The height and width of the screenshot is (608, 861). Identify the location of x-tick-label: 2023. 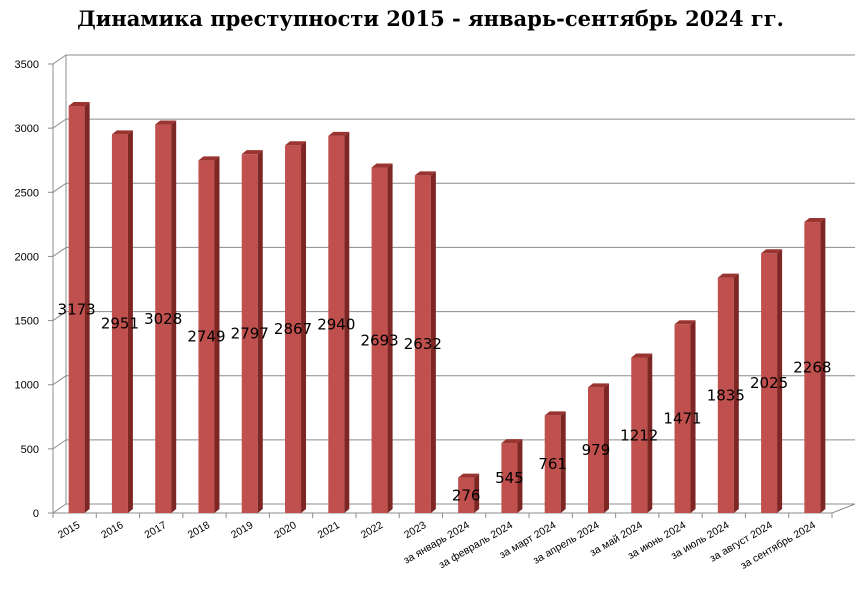
(415, 530).